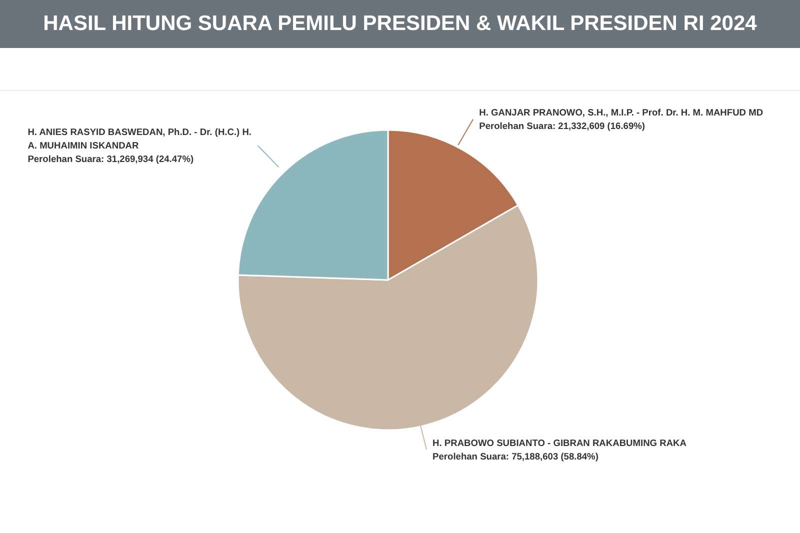 The width and height of the screenshot is (800, 533). Describe the element at coordinates (140, 139) in the screenshot. I see `slice-label: H. ANIES RASYID BASWEDAN, Ph.D. - Dr. (H.C.) H. A. MUHAIMIN ISKANDAR` at that location.